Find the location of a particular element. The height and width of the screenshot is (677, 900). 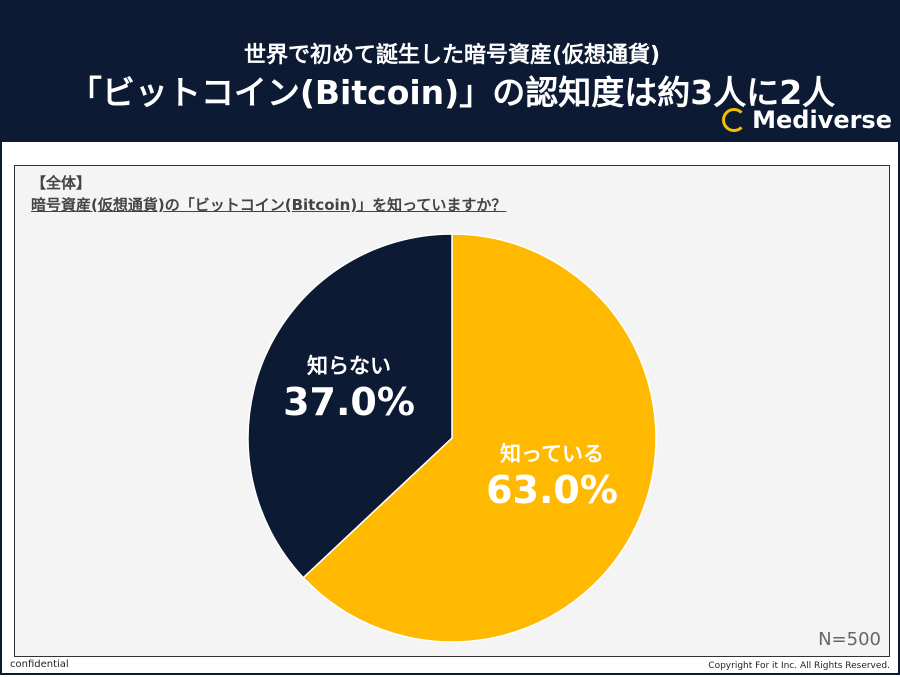

category-label: 知っている is located at coordinates (552, 454).